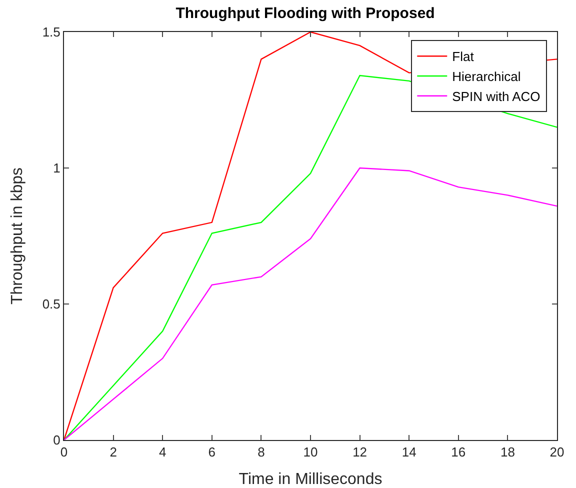  What do you see at coordinates (51, 304) in the screenshot?
I see `y-tick-label: 0.5` at bounding box center [51, 304].